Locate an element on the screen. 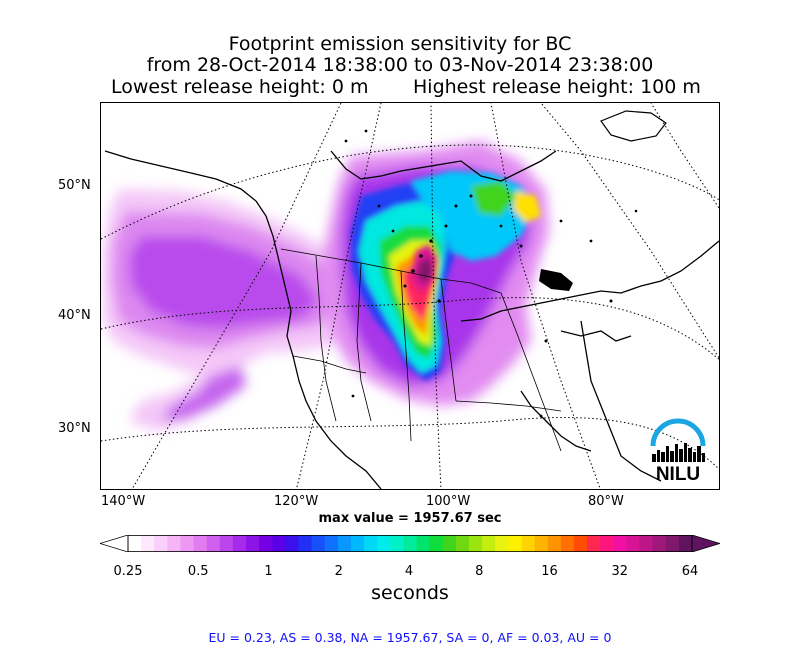  borders is located at coordinates (421, 350).